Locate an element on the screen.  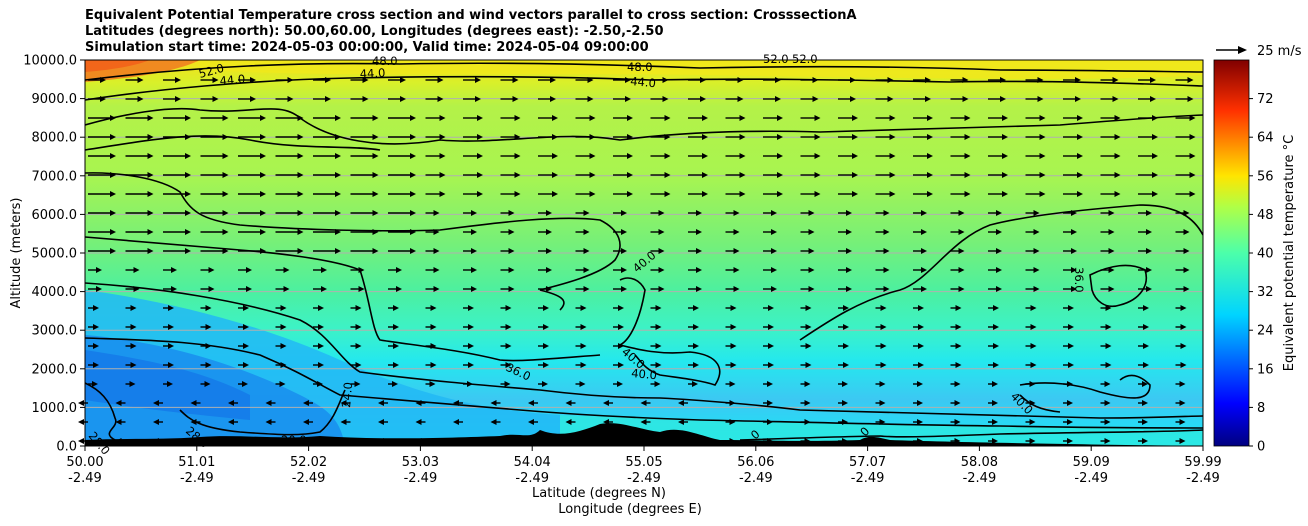
x-tick-label-lat: 55.05 is located at coordinates (643, 462).